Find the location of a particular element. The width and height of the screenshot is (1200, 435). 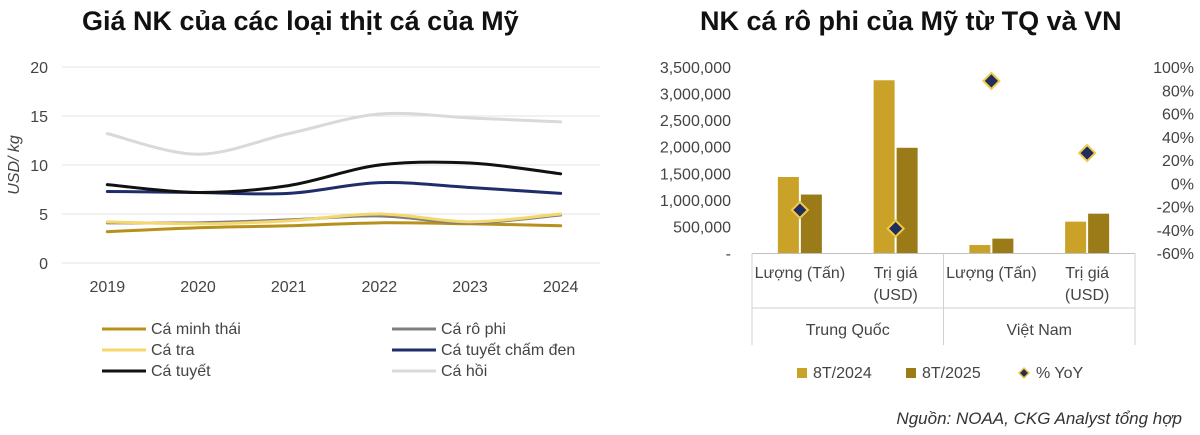

y-tick-label: 1,000,000 is located at coordinates (695, 201).